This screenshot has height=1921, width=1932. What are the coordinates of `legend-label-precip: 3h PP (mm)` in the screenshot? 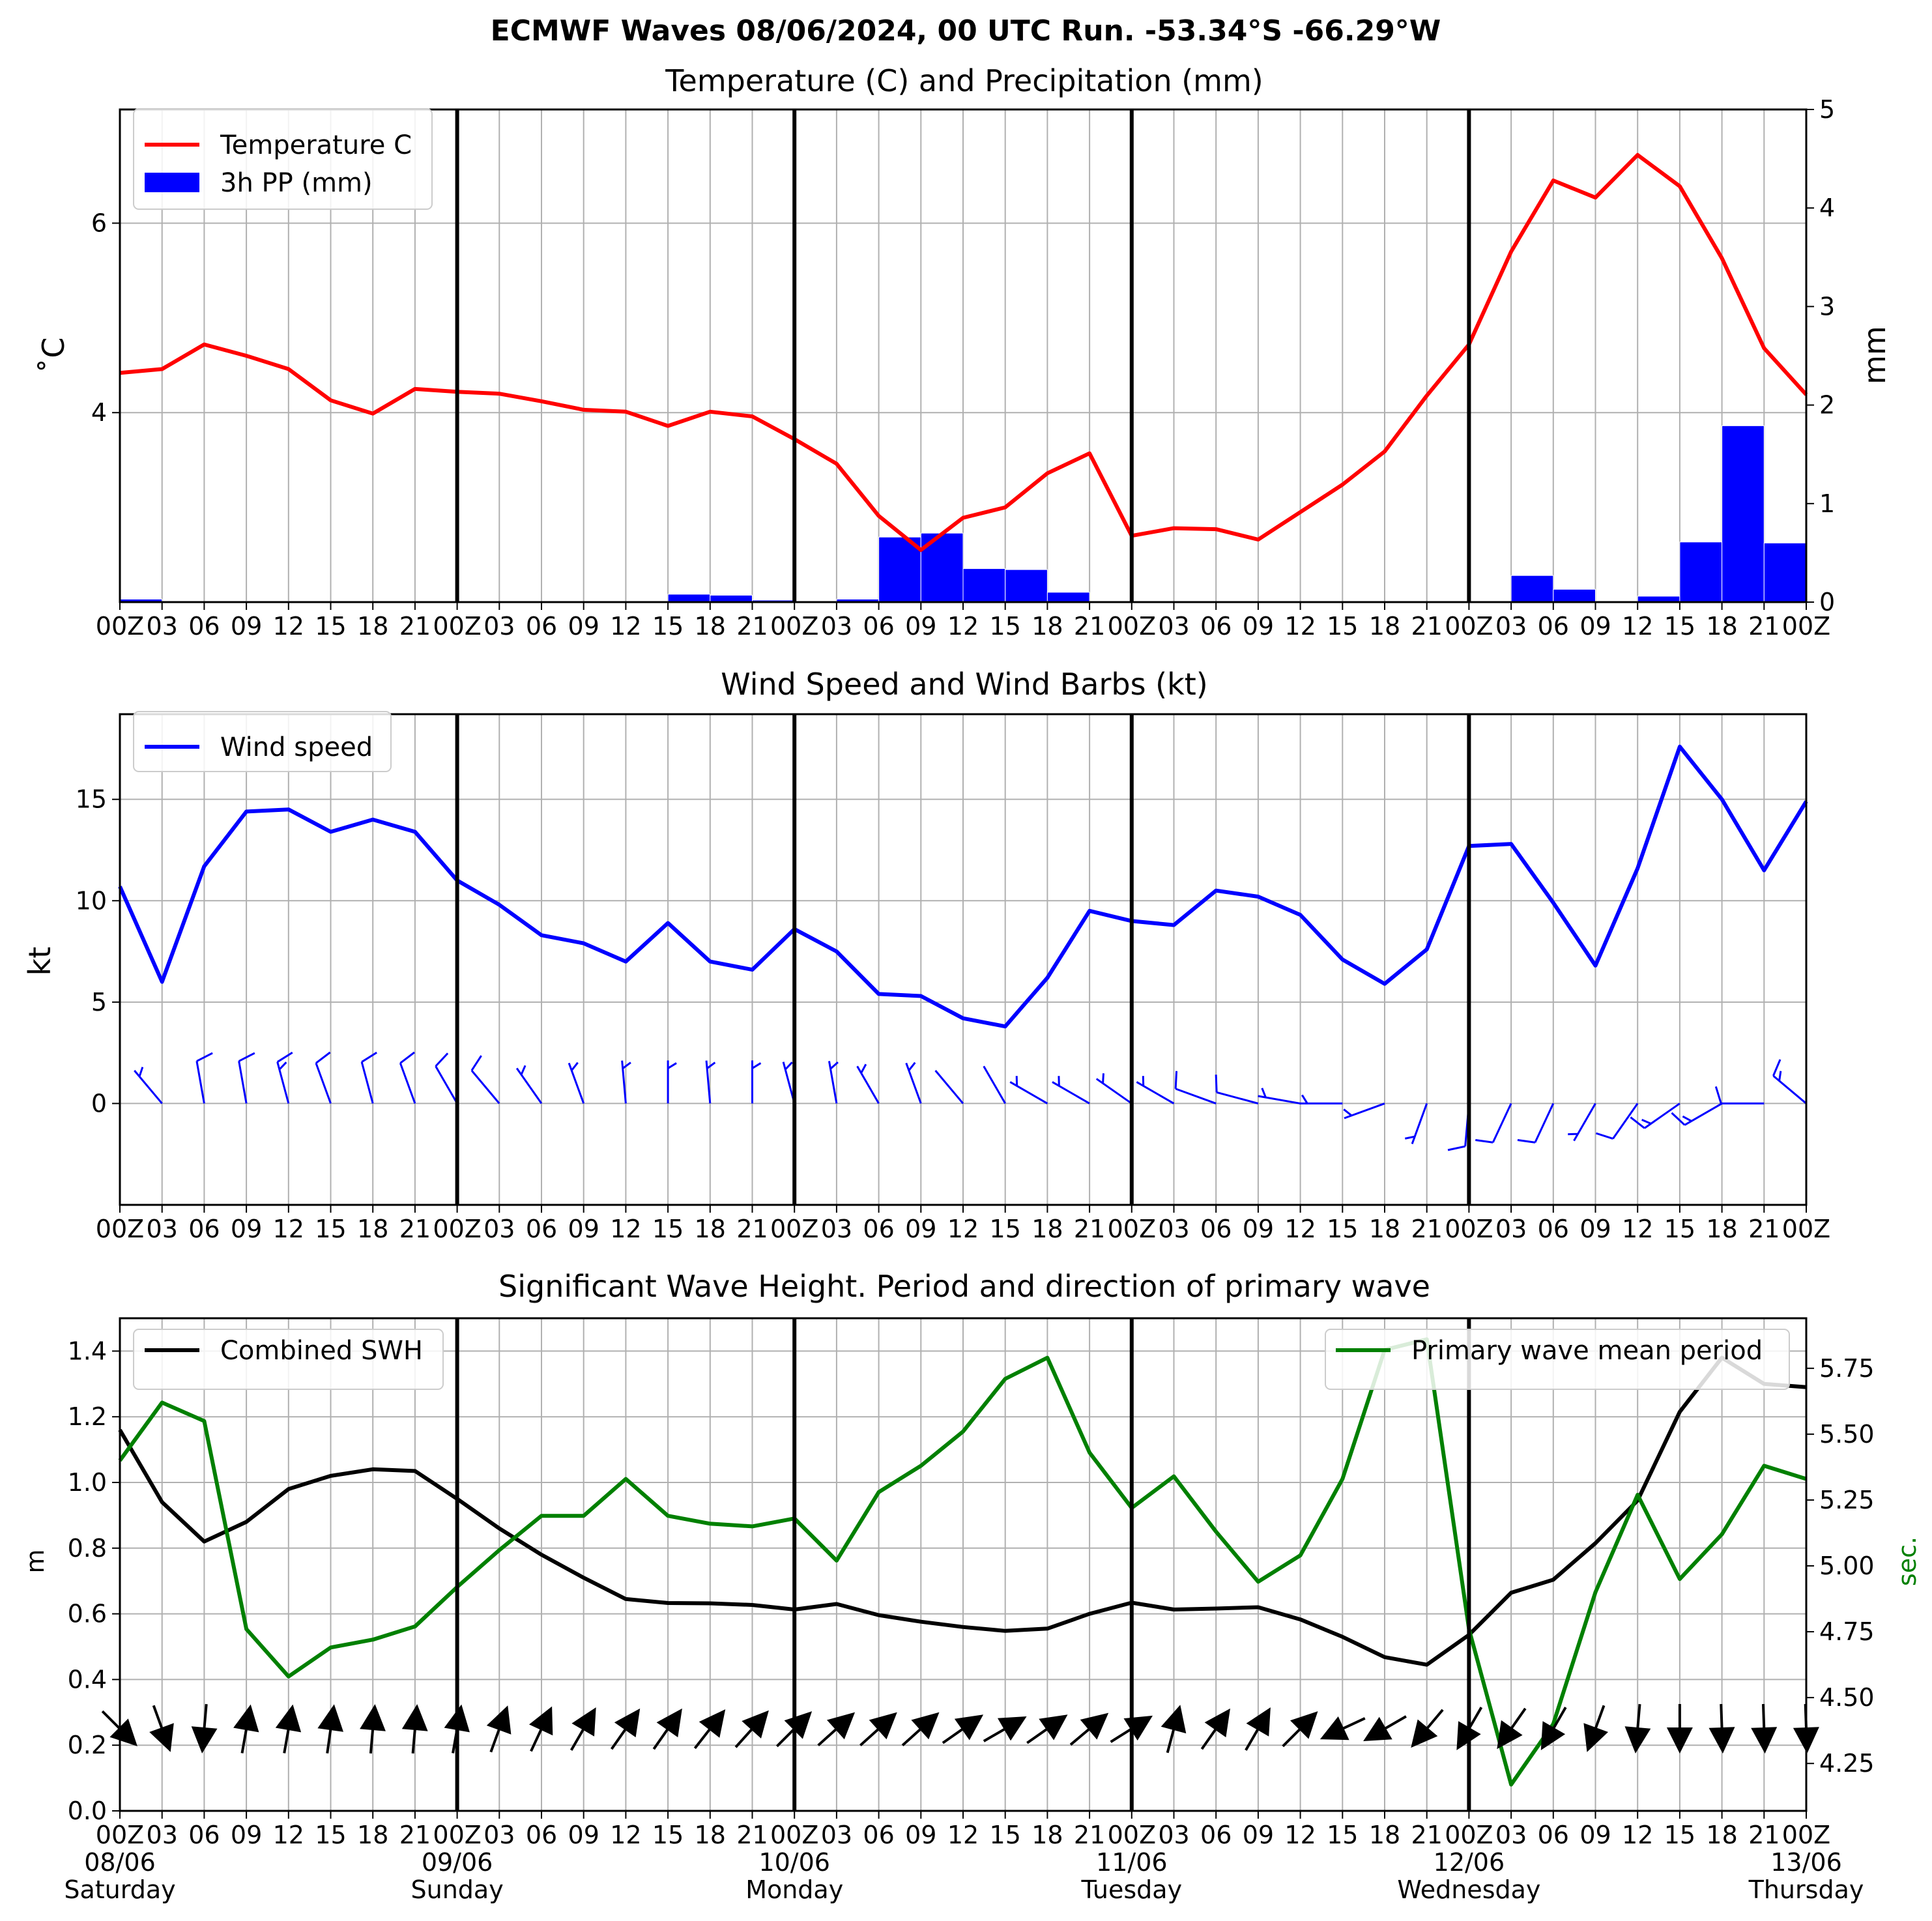 It's located at (296, 183).